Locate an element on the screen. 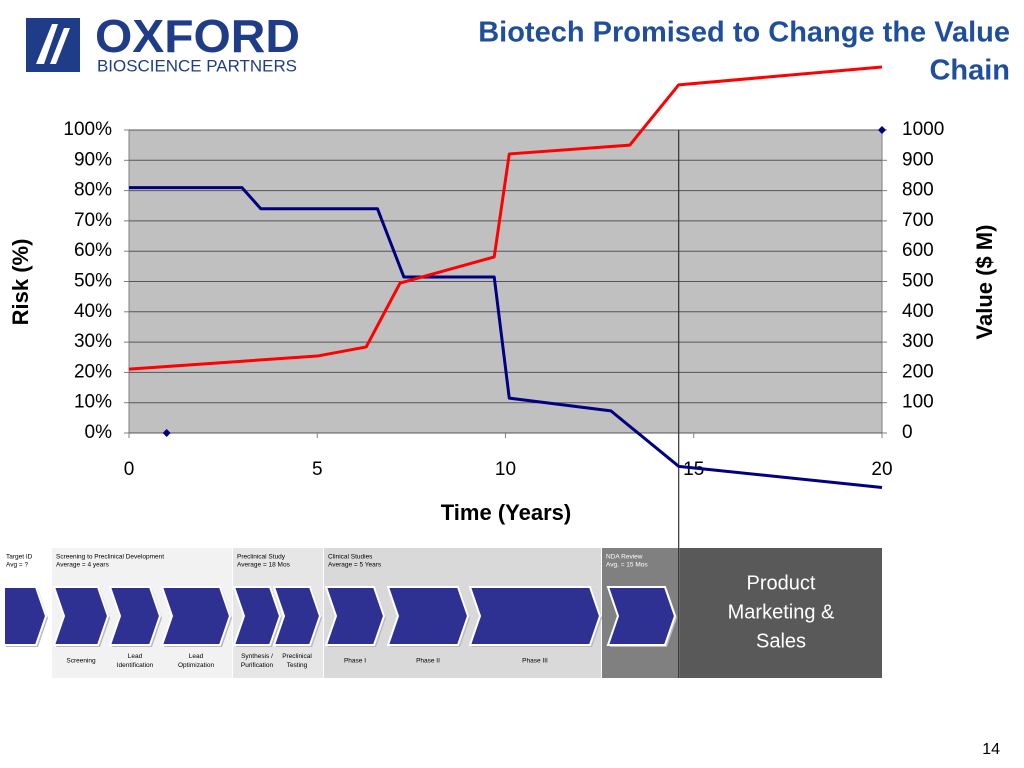  y2-tick-label: 1000 is located at coordinates (923, 129).